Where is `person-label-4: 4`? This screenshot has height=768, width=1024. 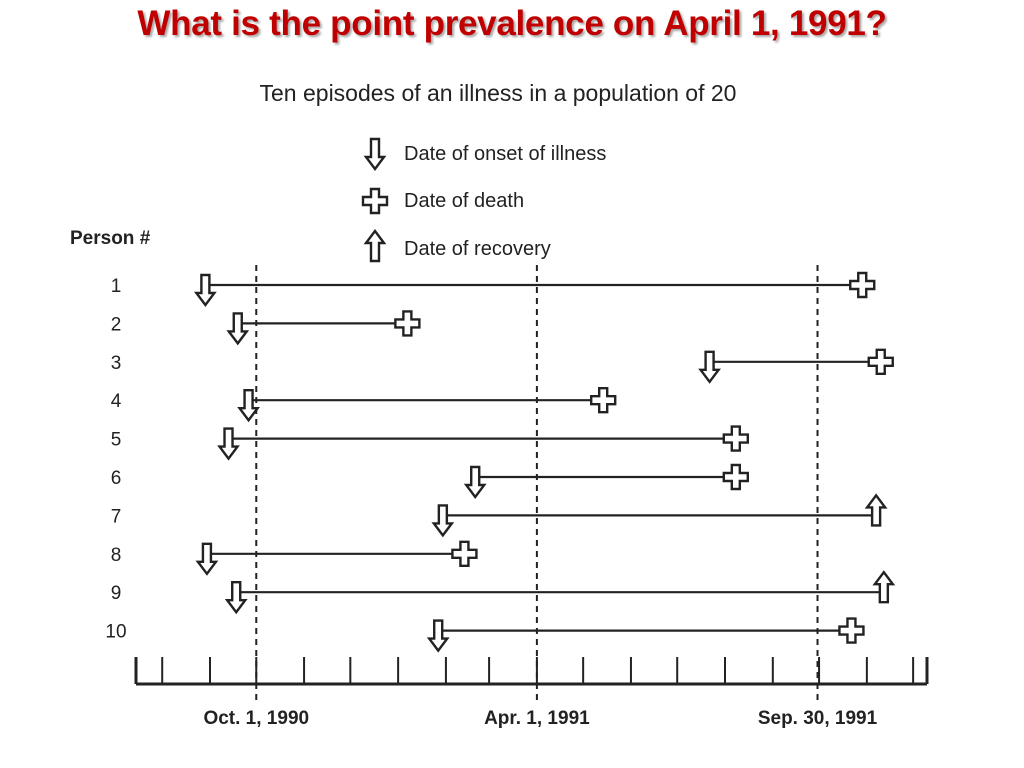 person-label-4: 4 is located at coordinates (116, 401).